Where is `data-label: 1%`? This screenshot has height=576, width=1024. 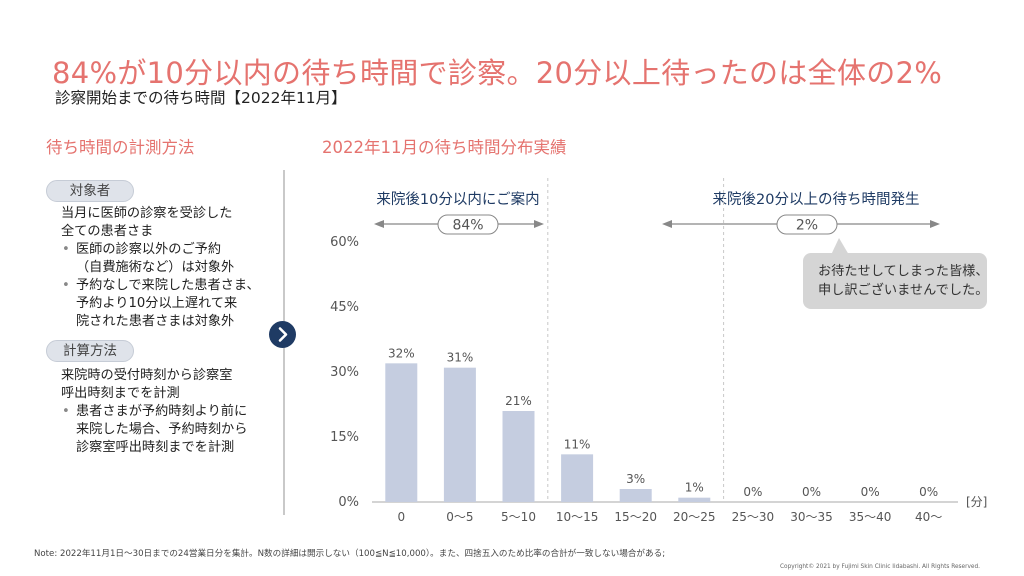 data-label: 1% is located at coordinates (694, 488).